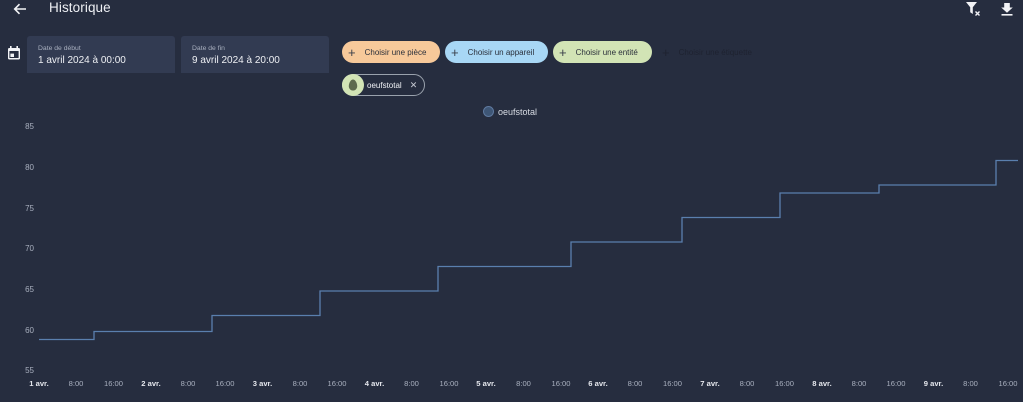  I want to click on egg-icon, so click(353, 85).